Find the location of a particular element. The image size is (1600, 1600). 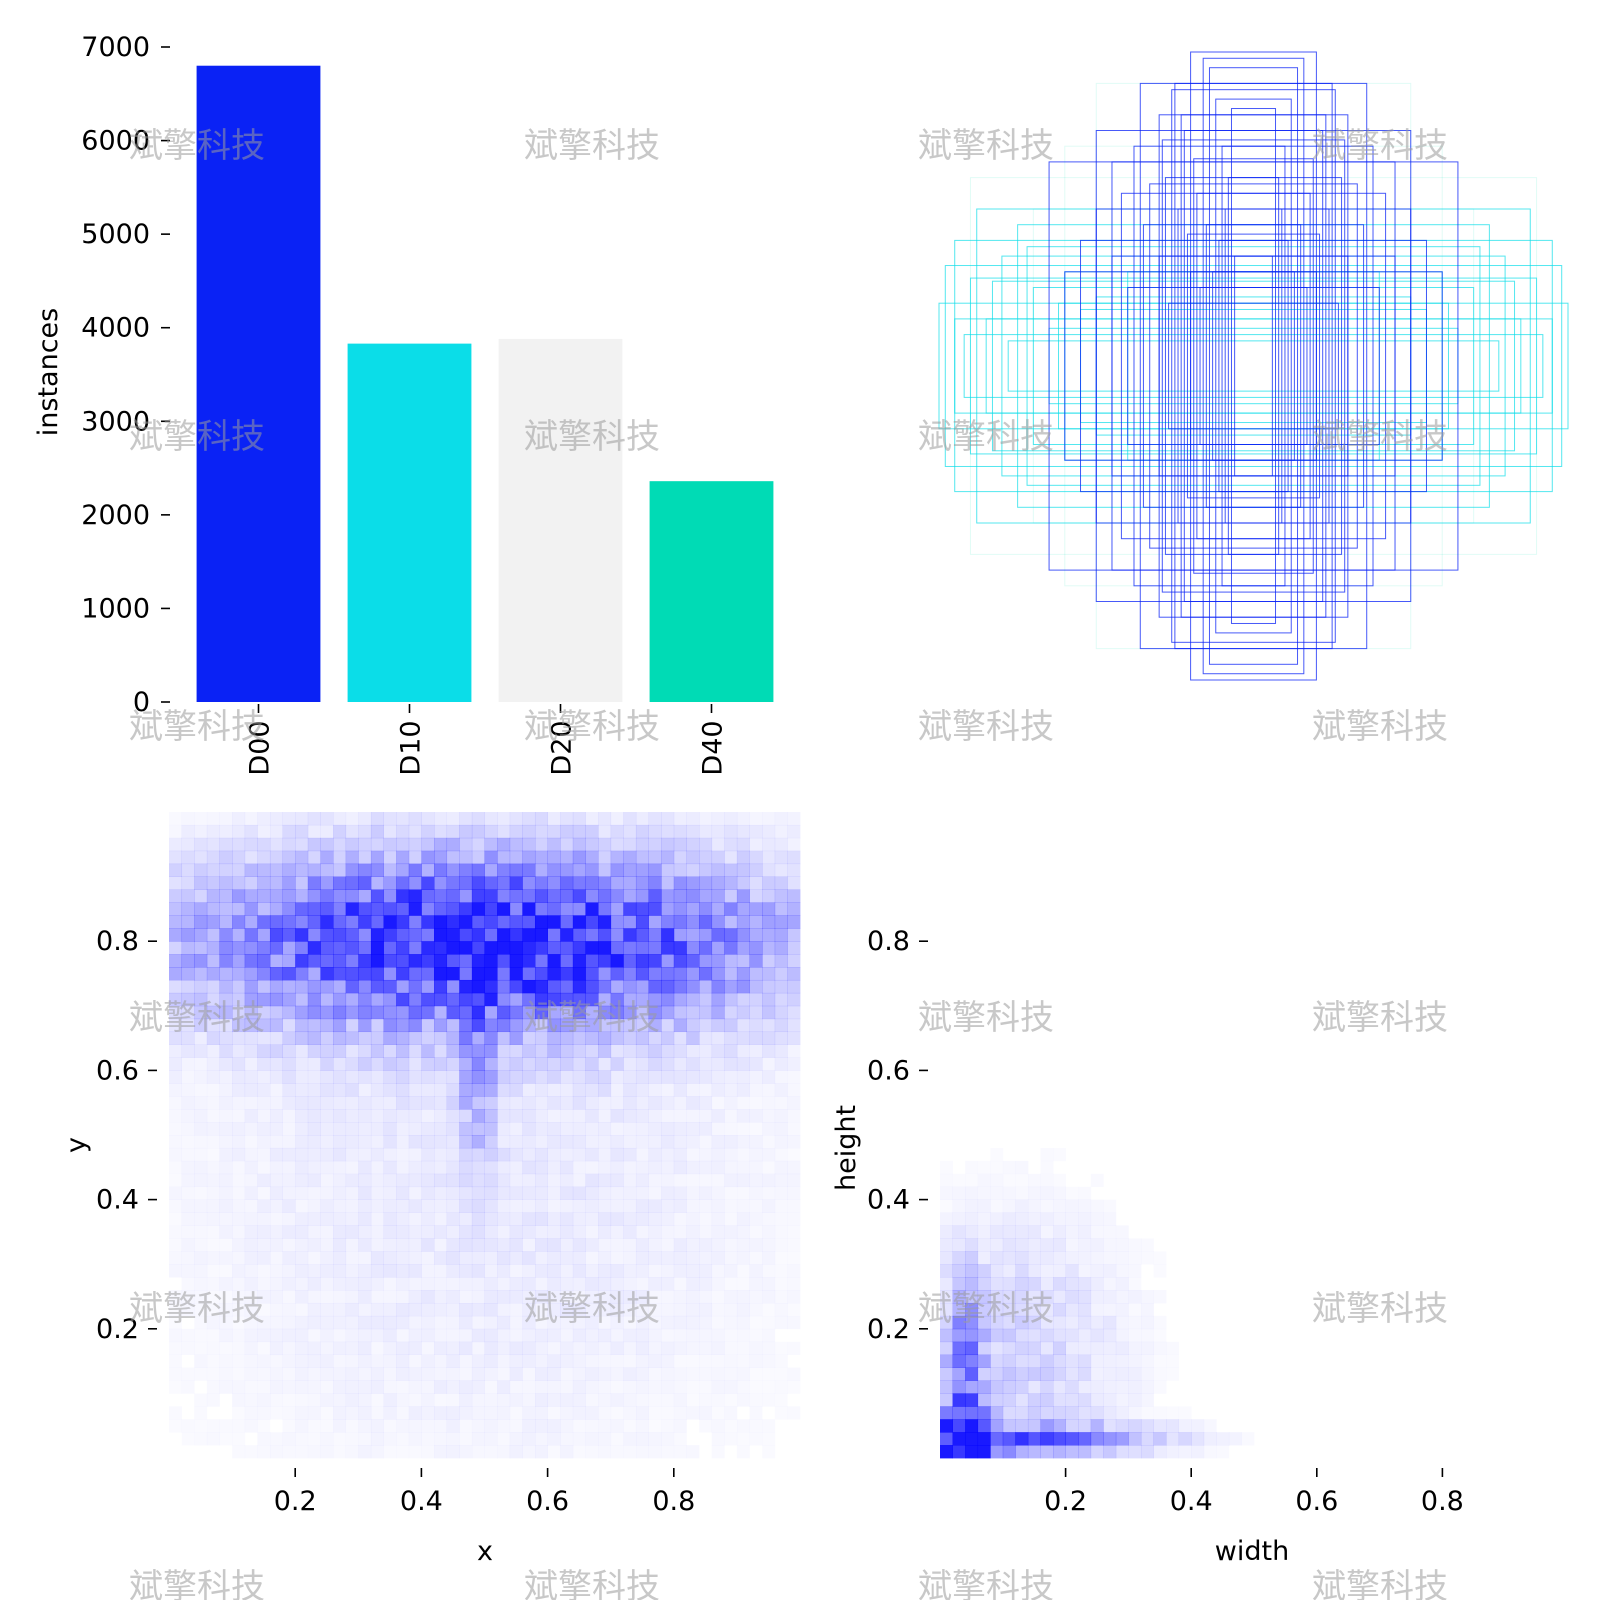

box-d00 is located at coordinates (1253, 366).